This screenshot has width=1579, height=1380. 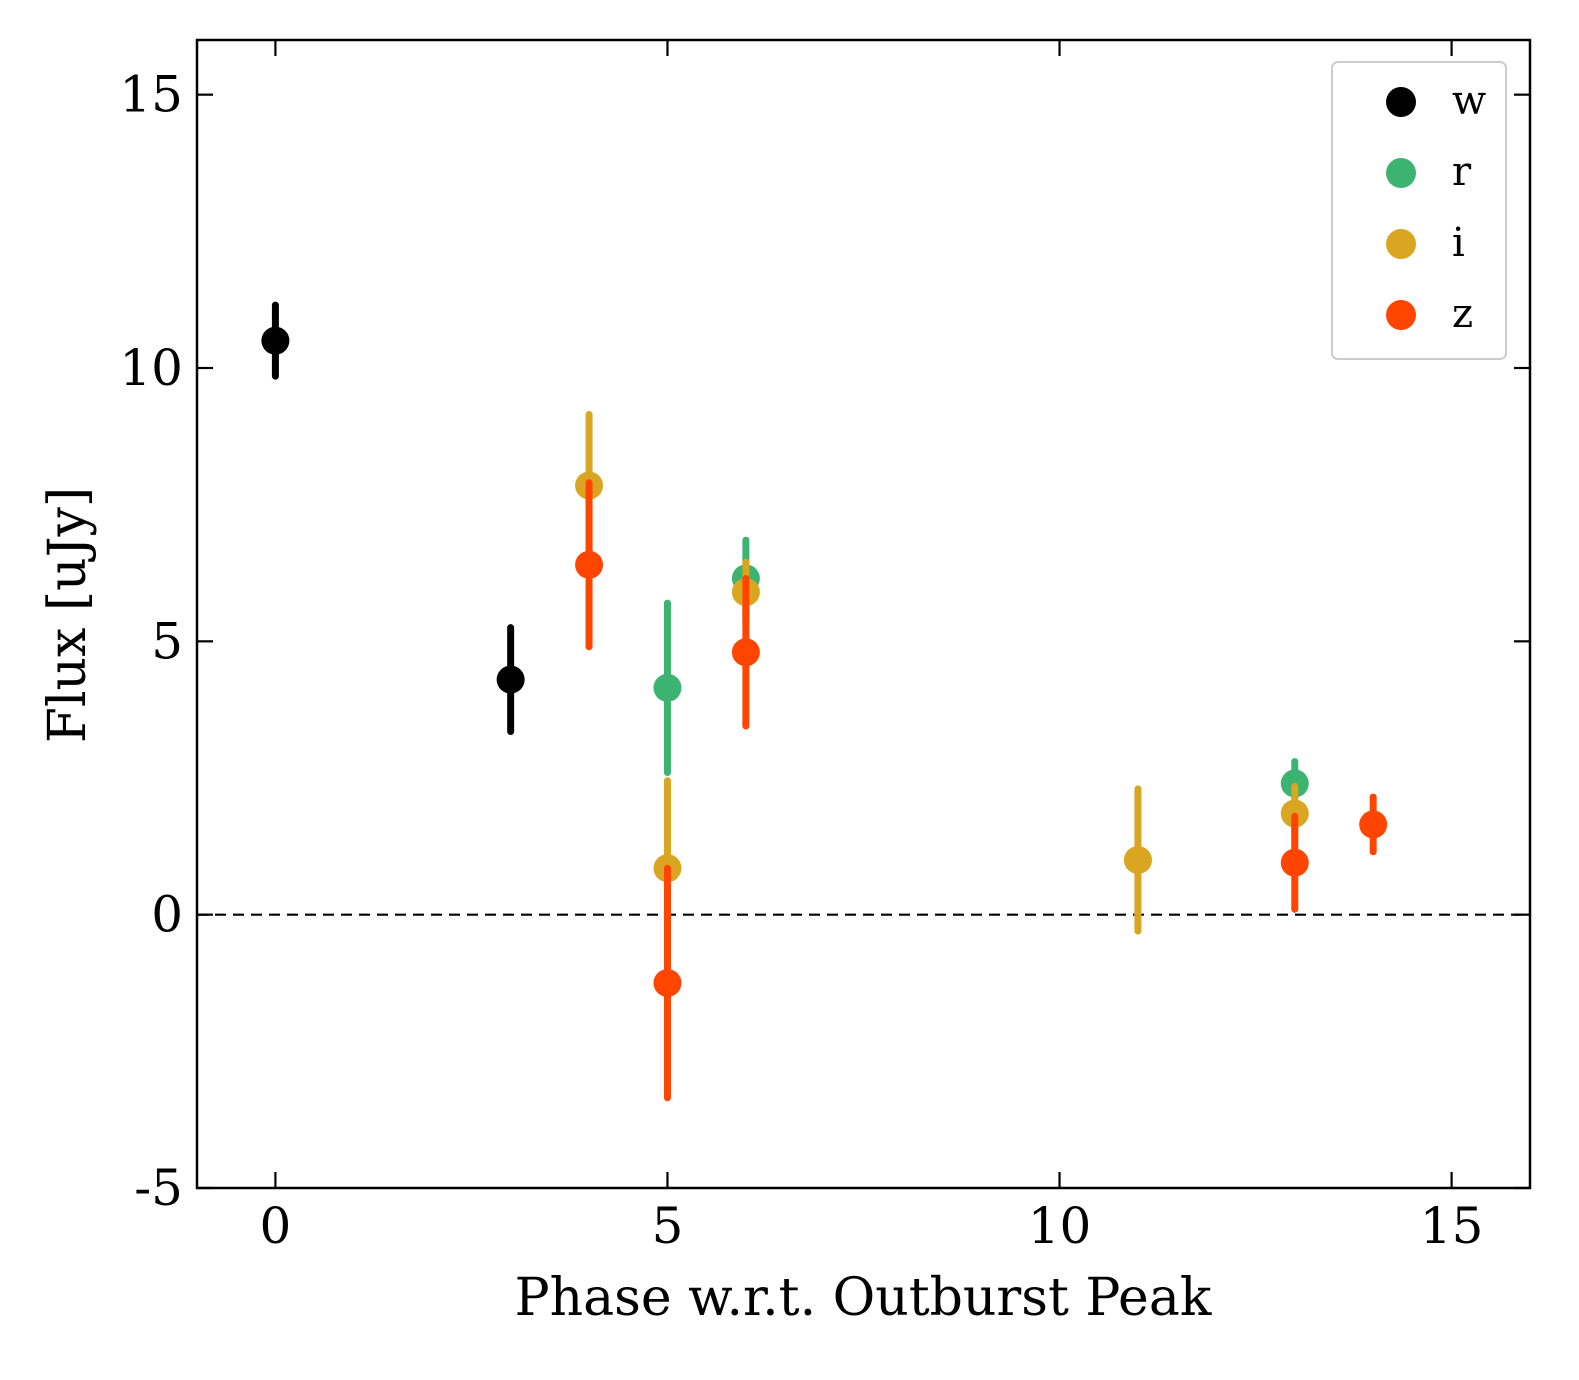 What do you see at coordinates (1462, 172) in the screenshot?
I see `legend-label-r: r` at bounding box center [1462, 172].